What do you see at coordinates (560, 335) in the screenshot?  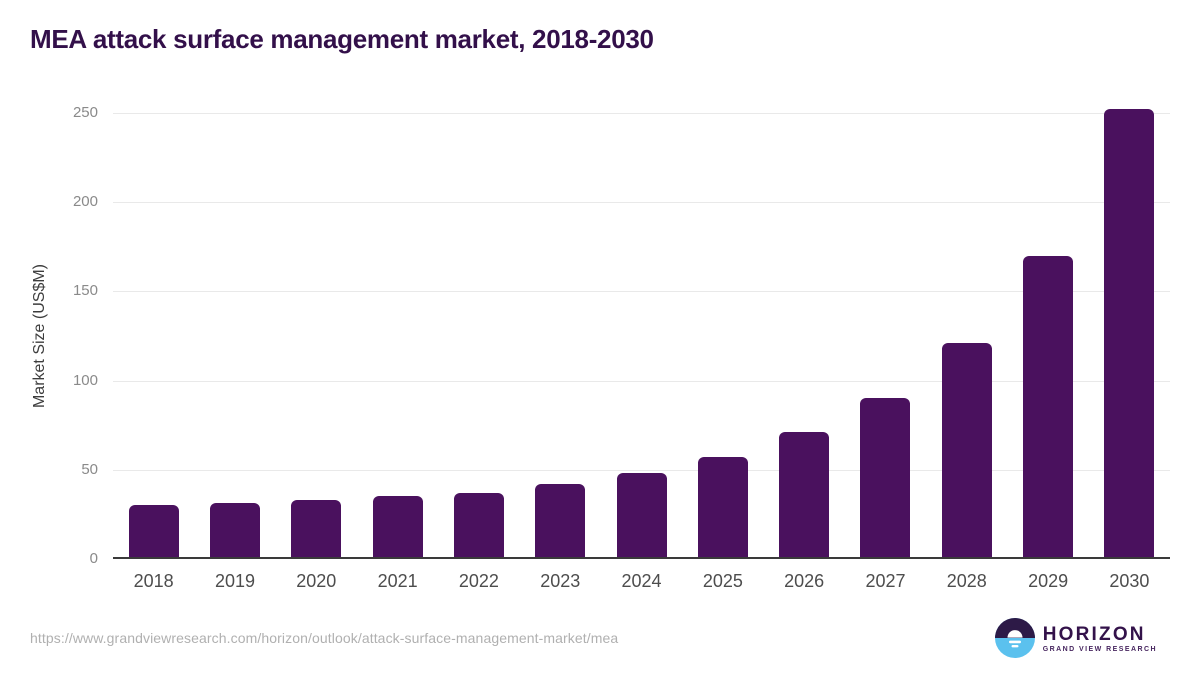 I see `bar-slot-2023` at bounding box center [560, 335].